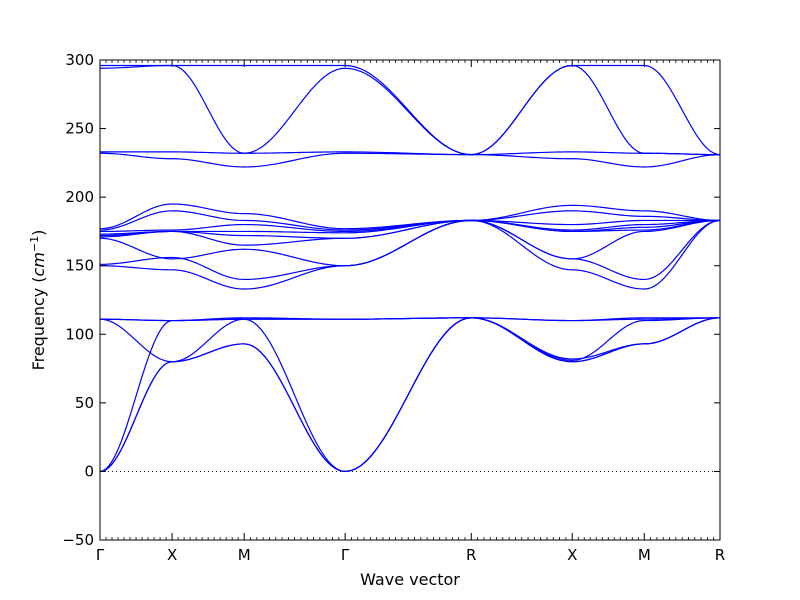  Describe the element at coordinates (89, 471) in the screenshot. I see `y-tick-label: 0` at that location.